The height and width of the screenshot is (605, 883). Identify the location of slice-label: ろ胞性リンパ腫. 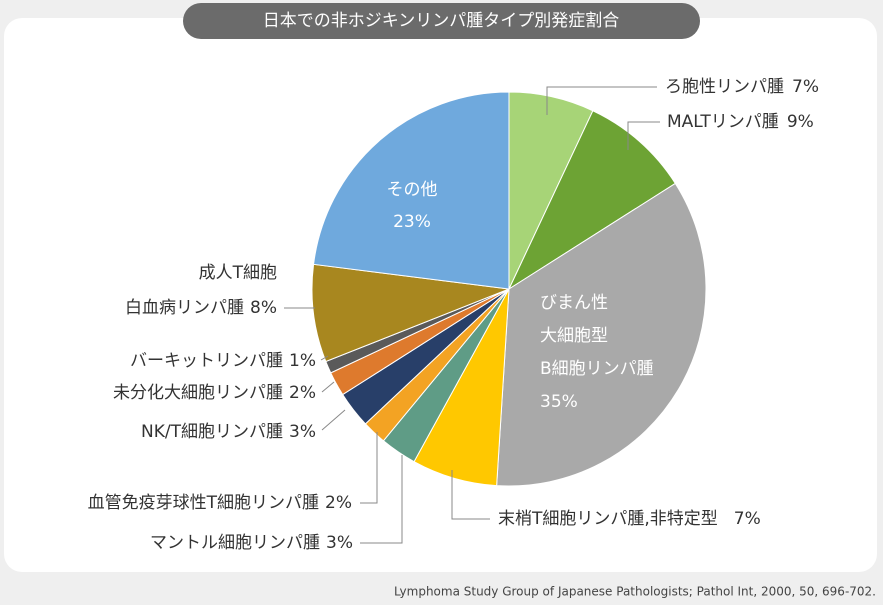
(724, 87).